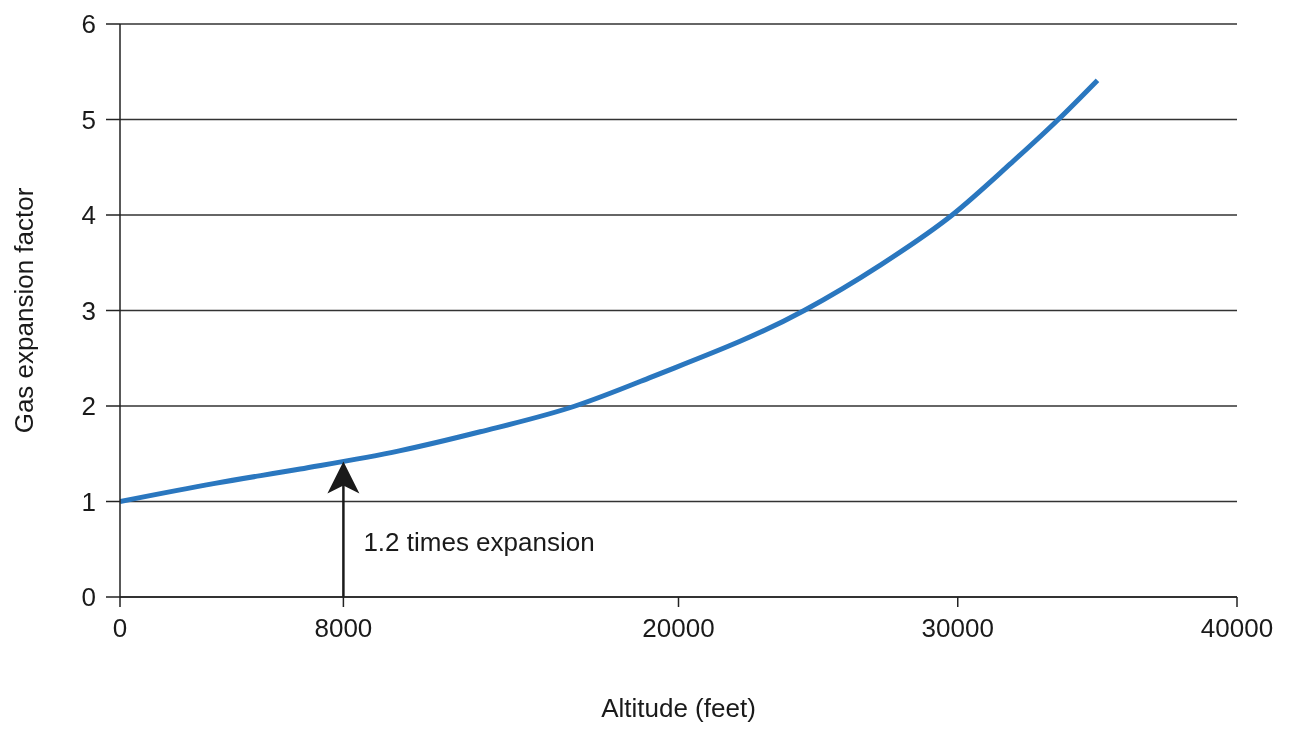 The width and height of the screenshot is (1293, 754). Describe the element at coordinates (678, 708) in the screenshot. I see `x-axis-title: Altitude (feet)` at that location.